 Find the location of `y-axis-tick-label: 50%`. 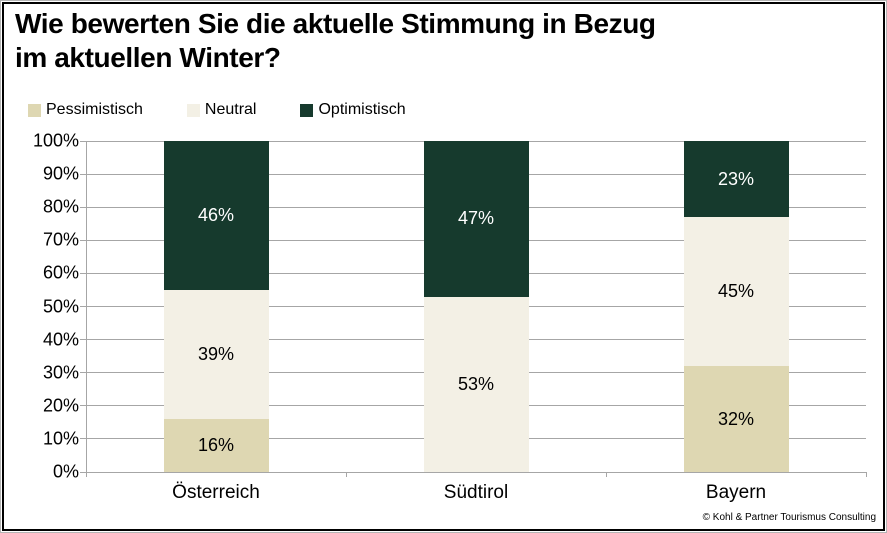

y-axis-tick-label: 50% is located at coordinates (60, 306).